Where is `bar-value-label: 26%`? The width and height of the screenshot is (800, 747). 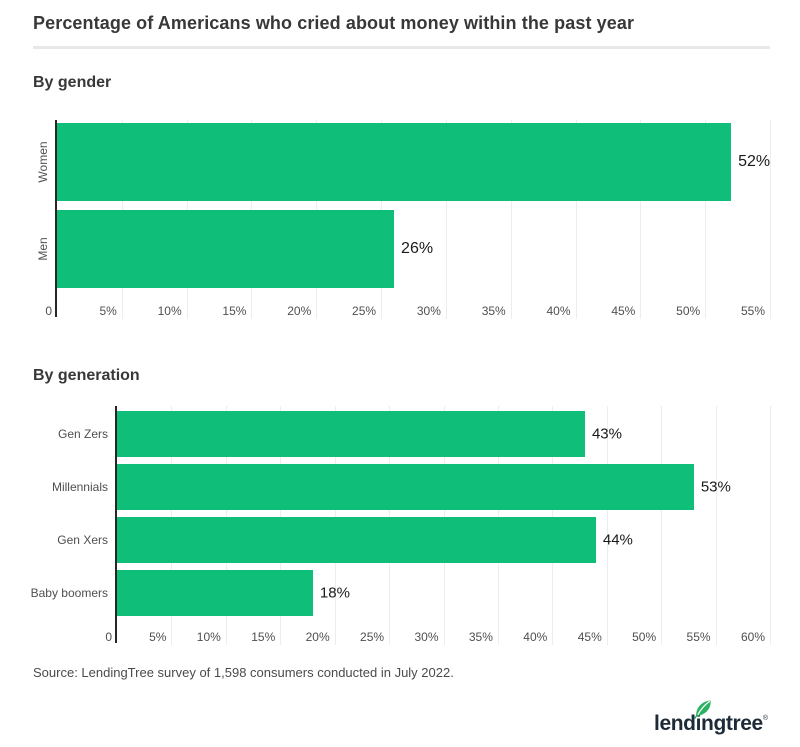
bar-value-label: 26% is located at coordinates (417, 248).